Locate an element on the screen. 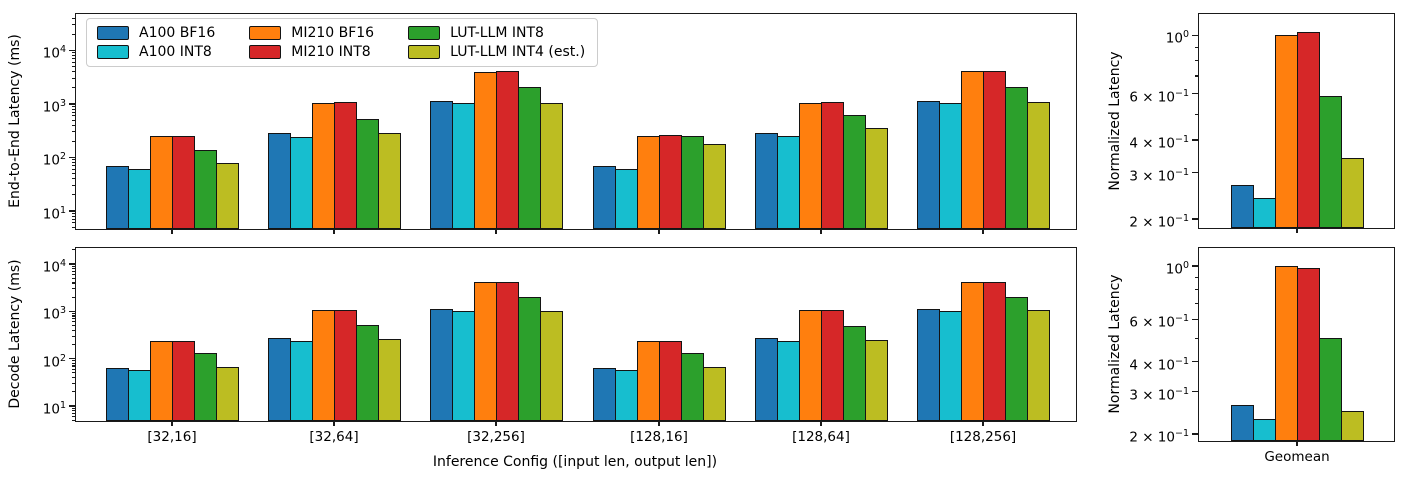  bar-lut-llm-int8 is located at coordinates (1330, 161).